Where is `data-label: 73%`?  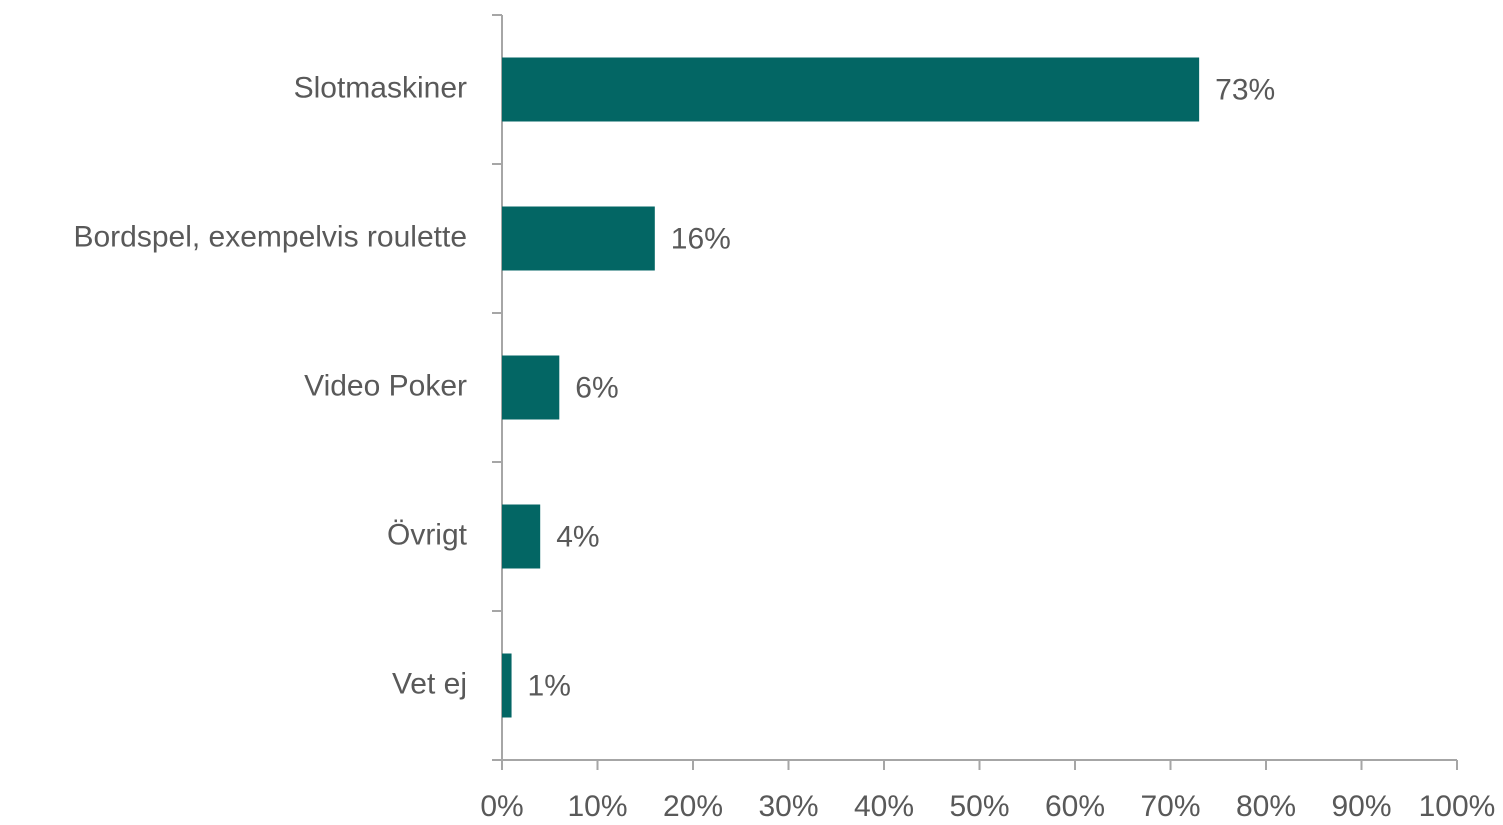 data-label: 73% is located at coordinates (1245, 89).